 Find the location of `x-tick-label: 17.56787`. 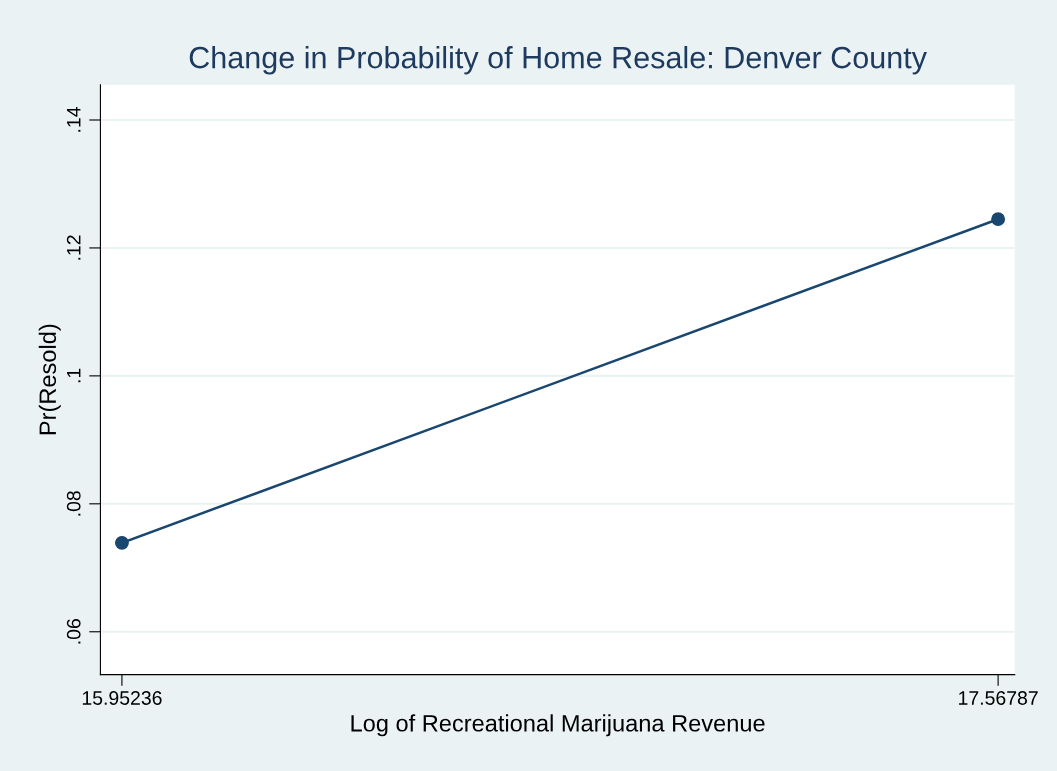

x-tick-label: 17.56787 is located at coordinates (998, 698).